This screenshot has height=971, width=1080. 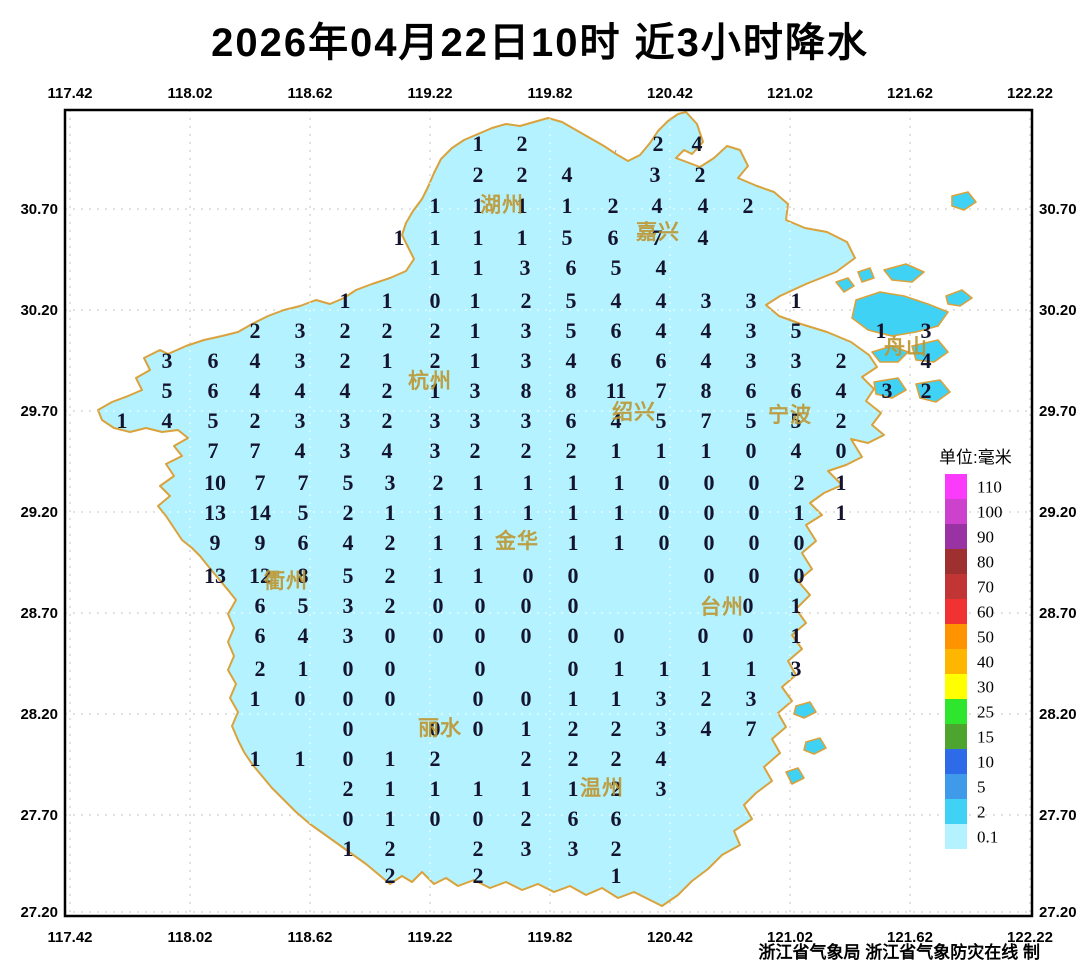 I want to click on legend-level-label: 50, so click(x=985, y=637).